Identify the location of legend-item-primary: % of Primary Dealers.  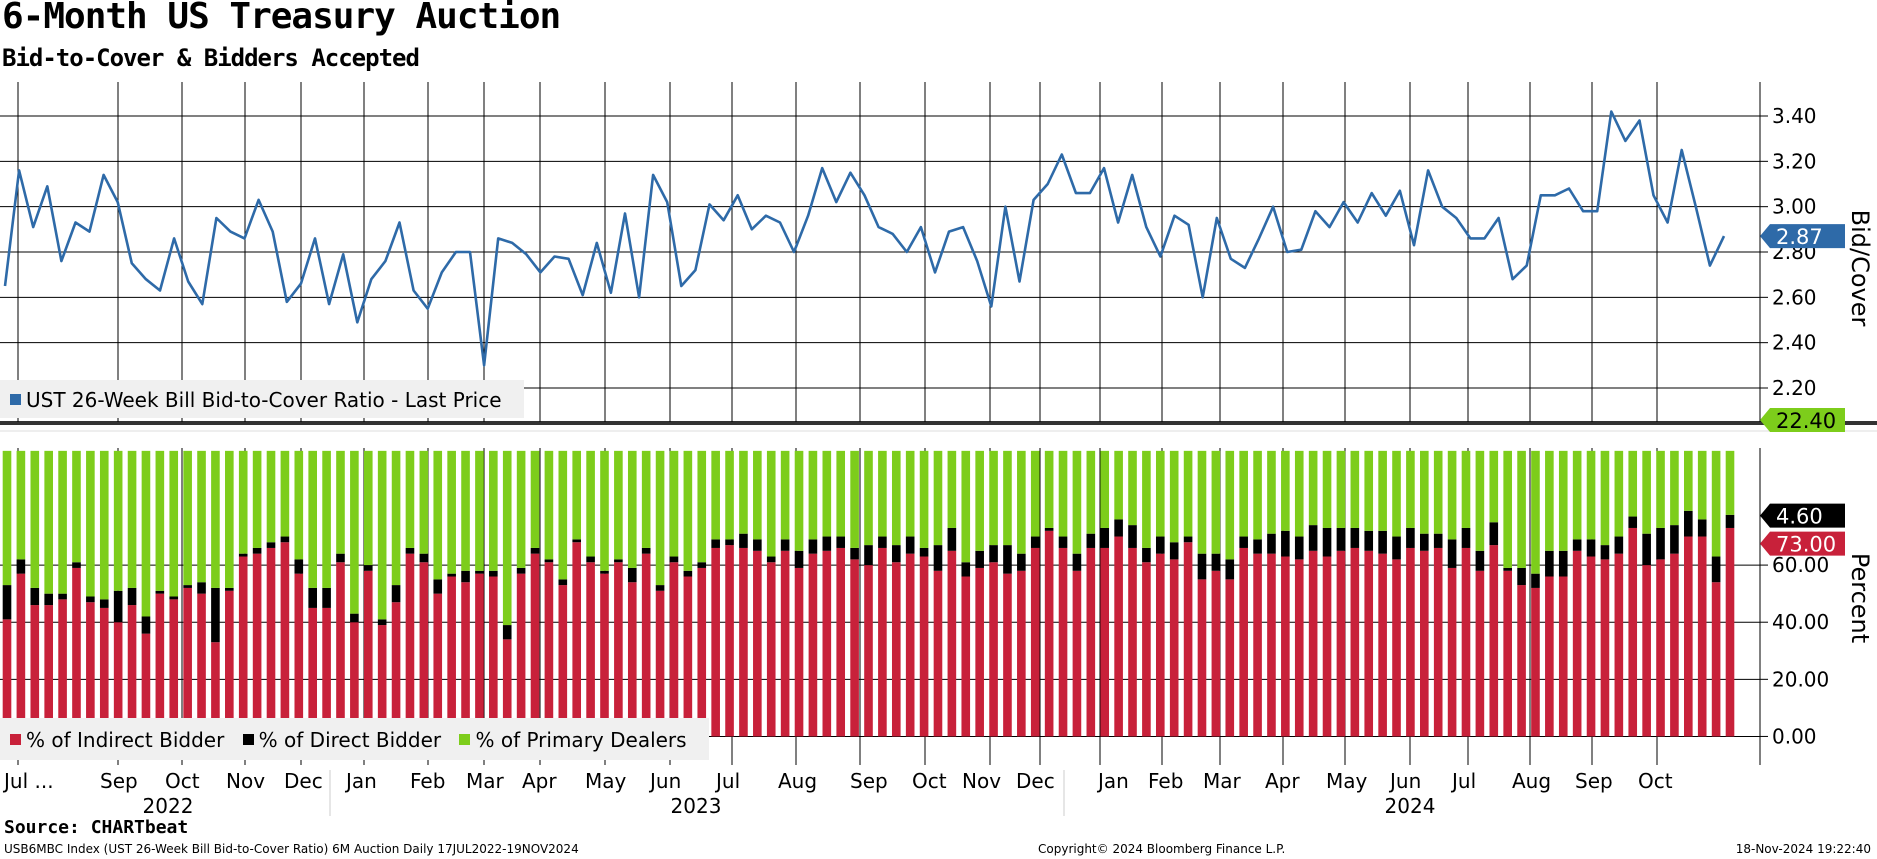
(573, 740).